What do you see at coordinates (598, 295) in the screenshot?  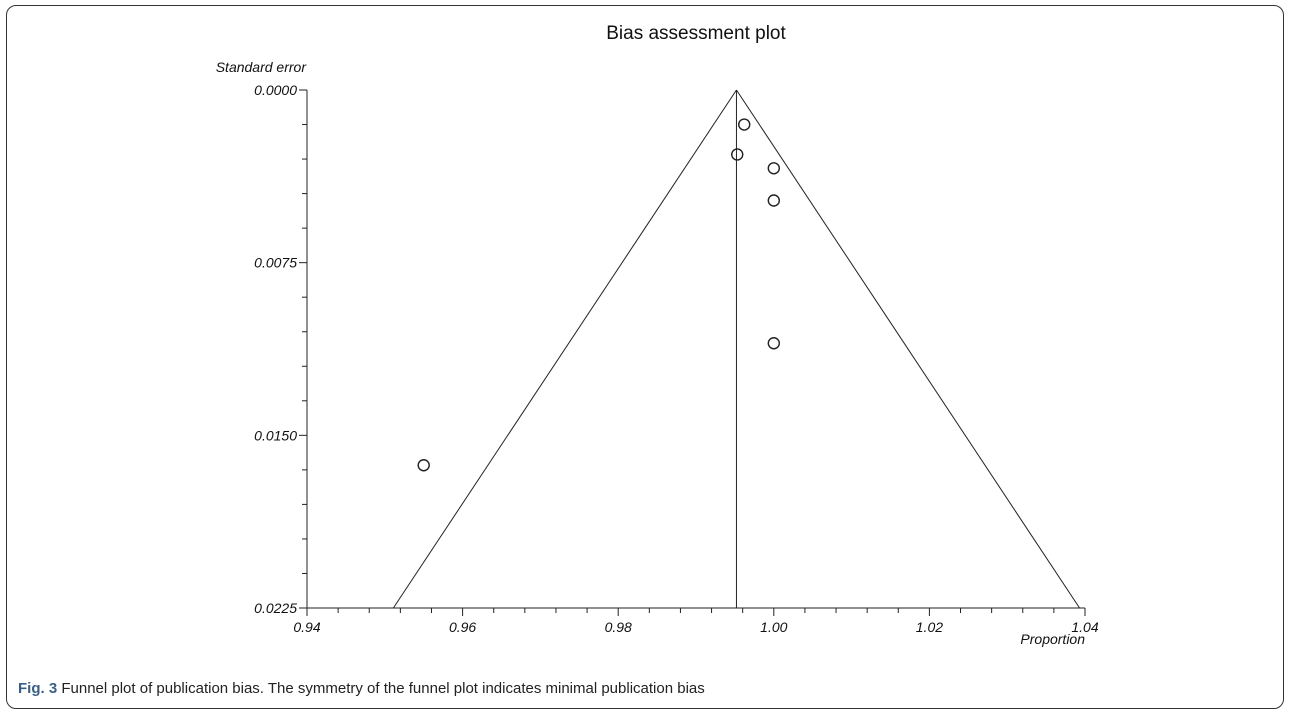 I see `study-points` at bounding box center [598, 295].